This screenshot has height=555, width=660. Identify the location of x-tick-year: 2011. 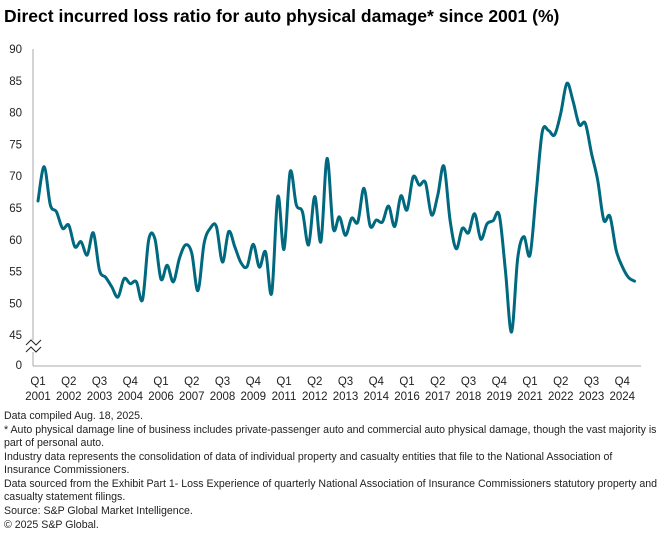
(284, 397).